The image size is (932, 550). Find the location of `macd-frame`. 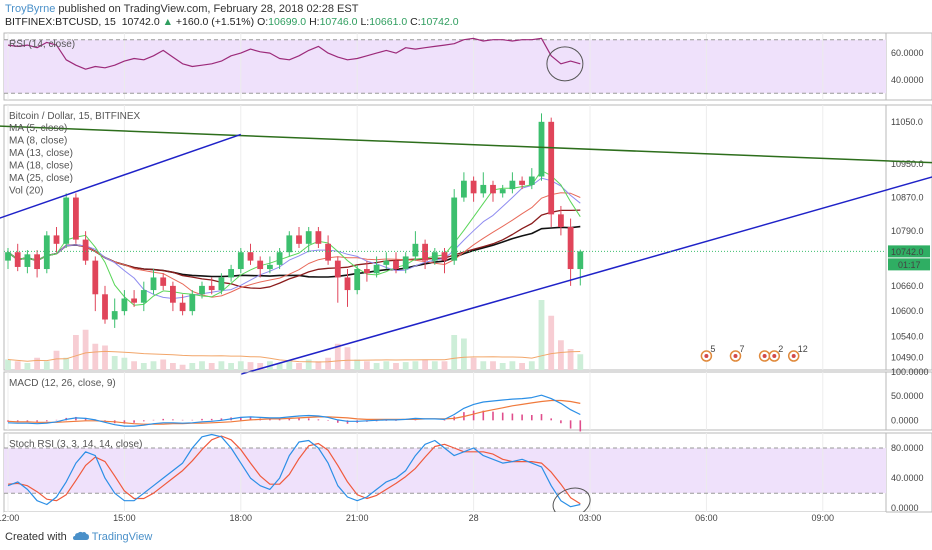

macd-frame is located at coordinates (445, 401).